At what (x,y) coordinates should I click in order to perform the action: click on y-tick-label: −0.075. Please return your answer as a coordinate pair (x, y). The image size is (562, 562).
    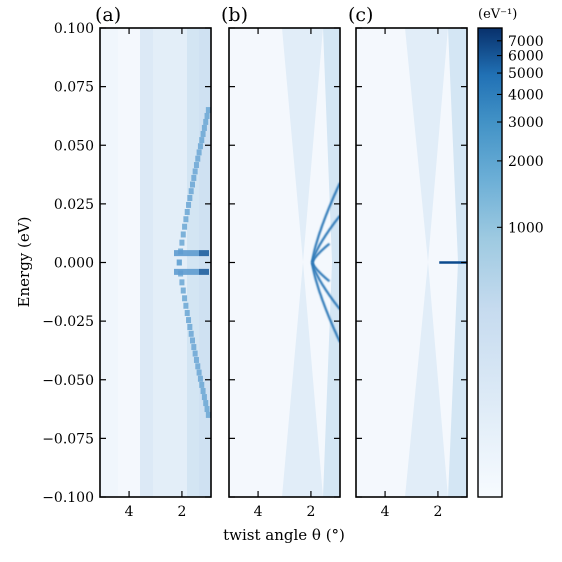
    Looking at the image, I should click on (68, 439).